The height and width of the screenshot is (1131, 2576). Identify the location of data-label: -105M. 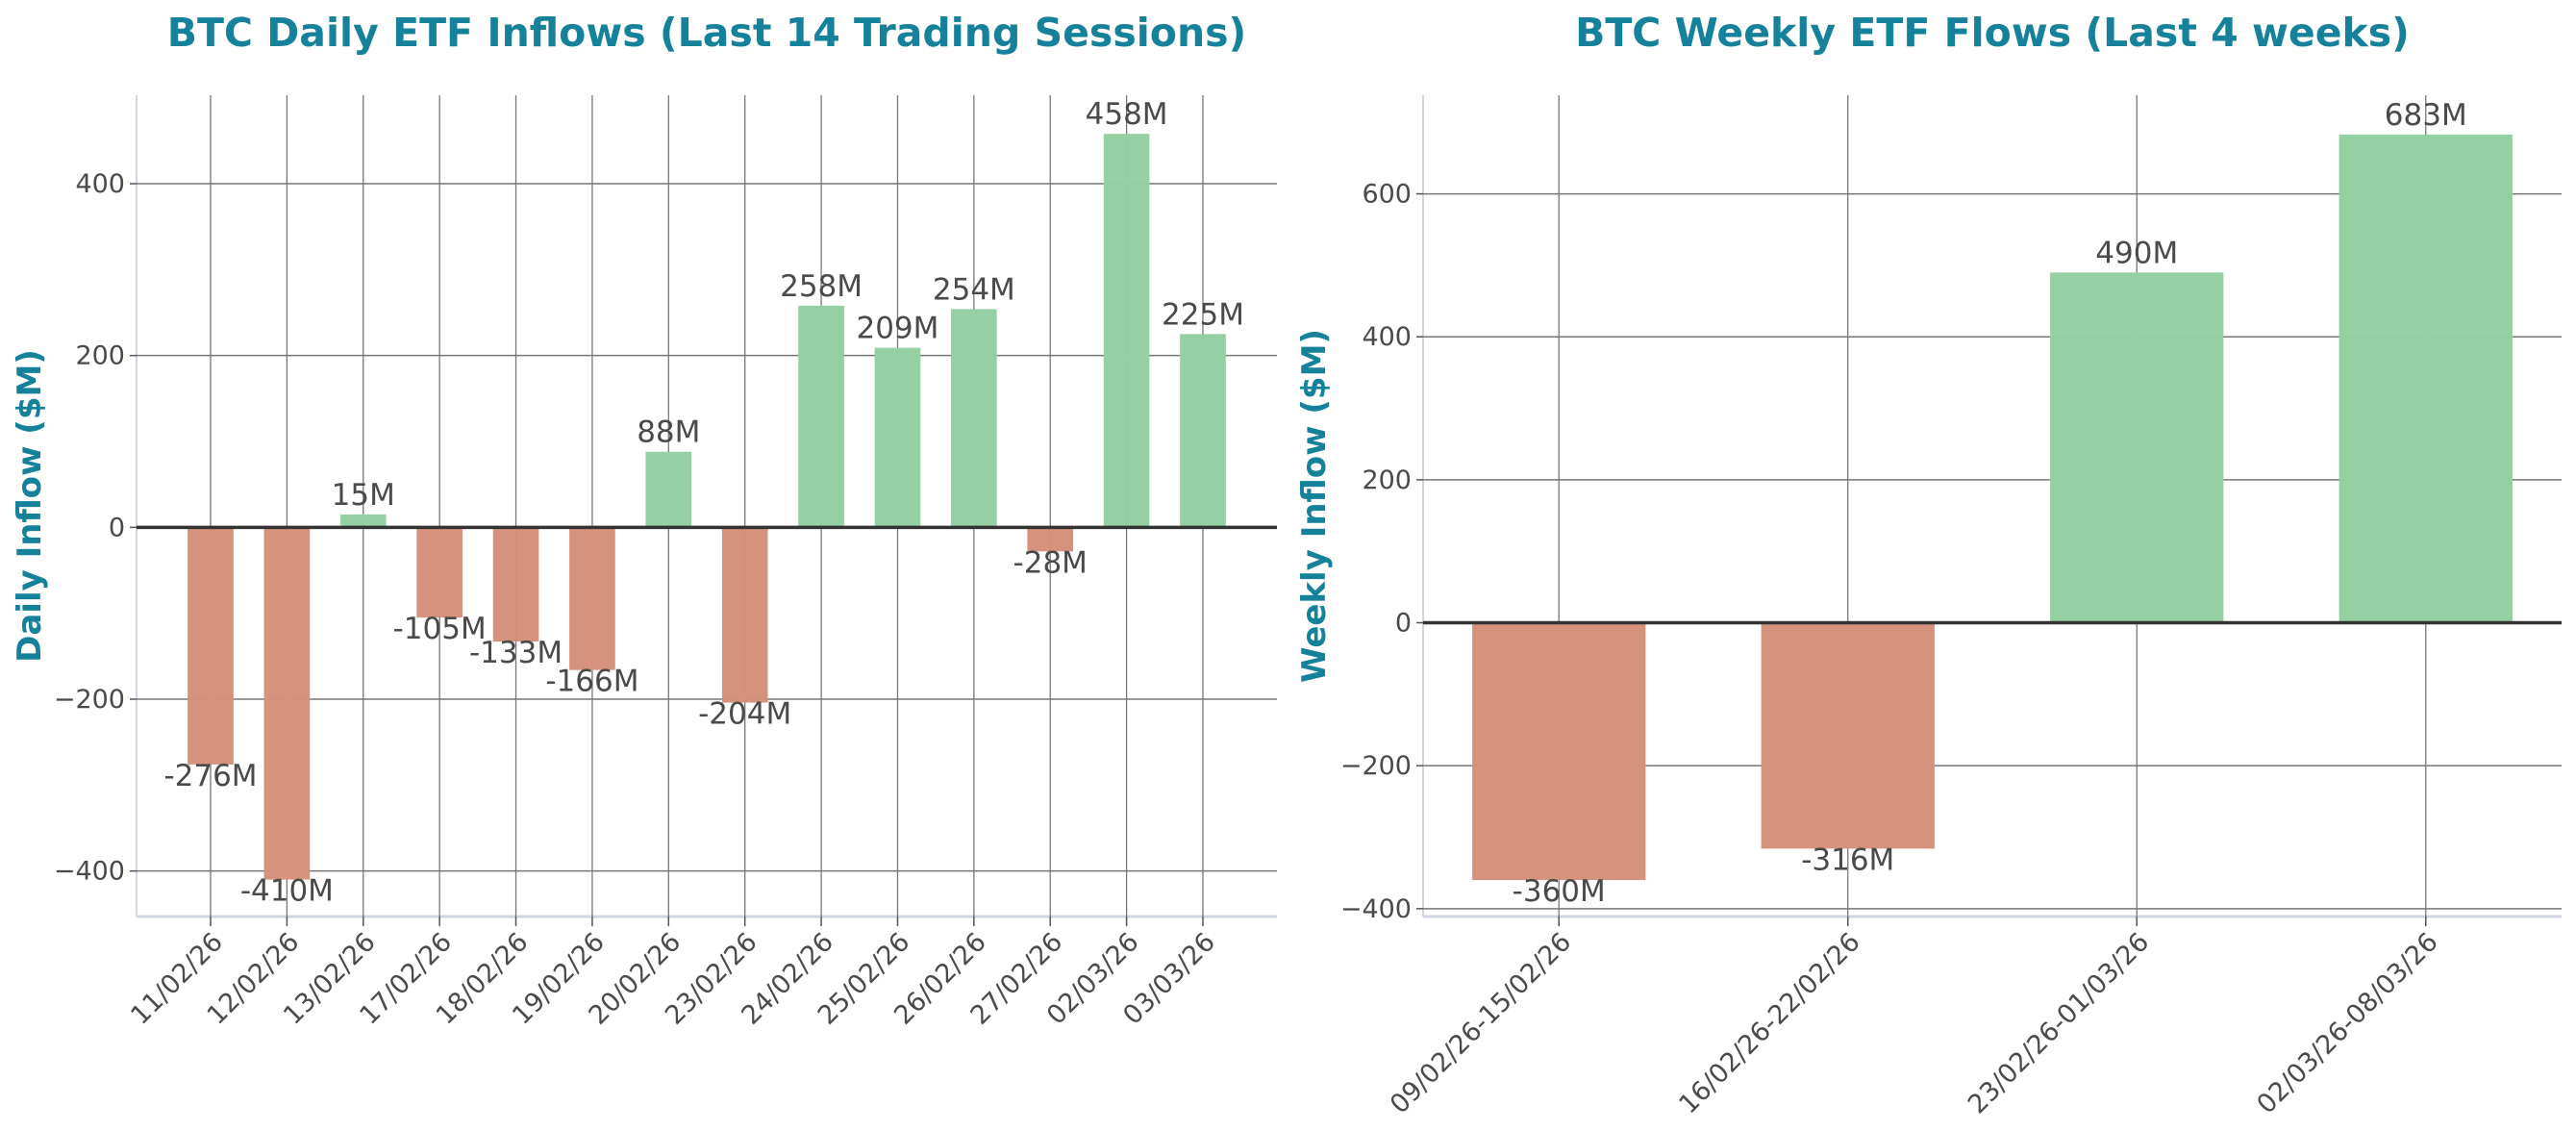
(440, 629).